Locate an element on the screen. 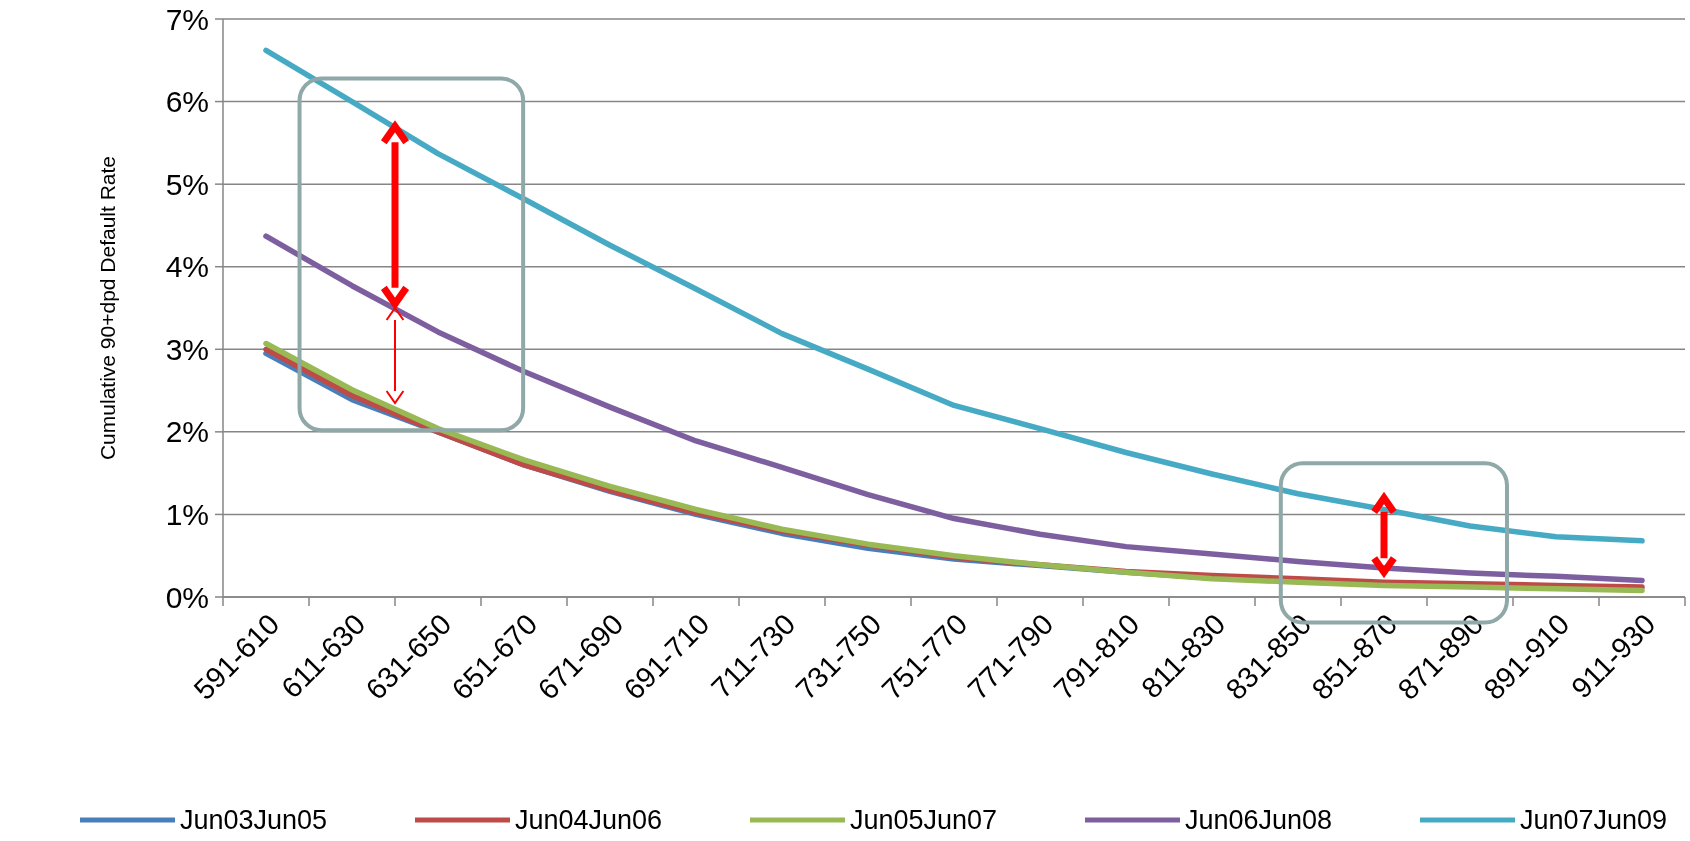 This screenshot has width=1690, height=841. y-tick-label: 2% is located at coordinates (187, 432).